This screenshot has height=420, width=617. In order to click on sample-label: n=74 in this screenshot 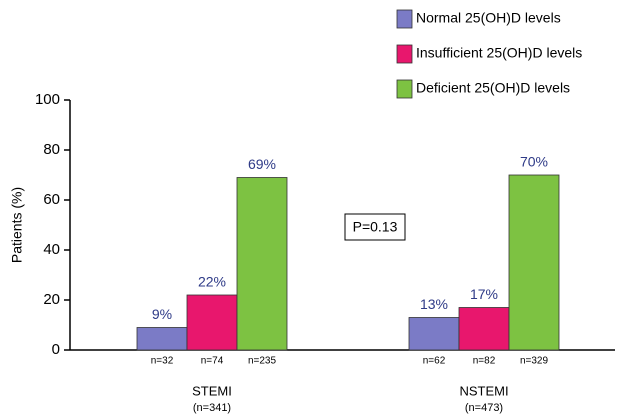, I will do `click(212, 361)`.